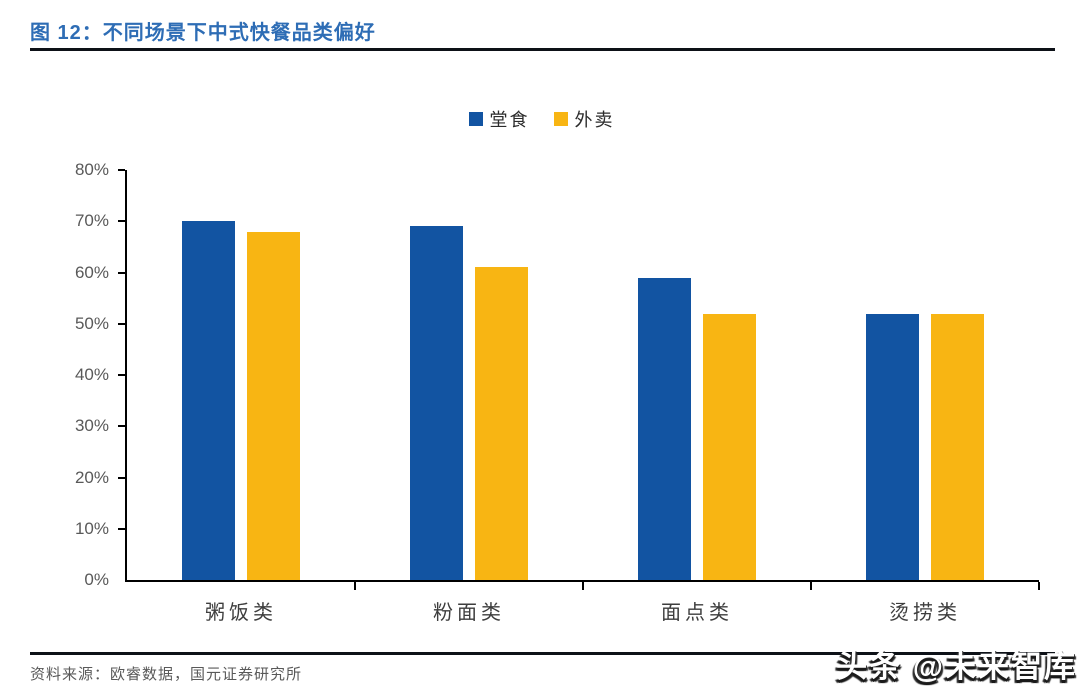  Describe the element at coordinates (91, 477) in the screenshot. I see `y-axis-tick-label: 20%` at that location.